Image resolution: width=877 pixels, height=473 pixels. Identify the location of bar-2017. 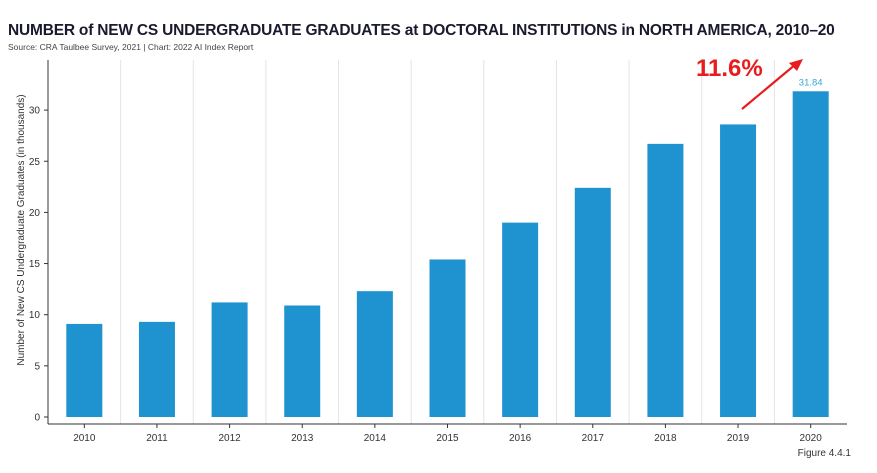
(592, 302).